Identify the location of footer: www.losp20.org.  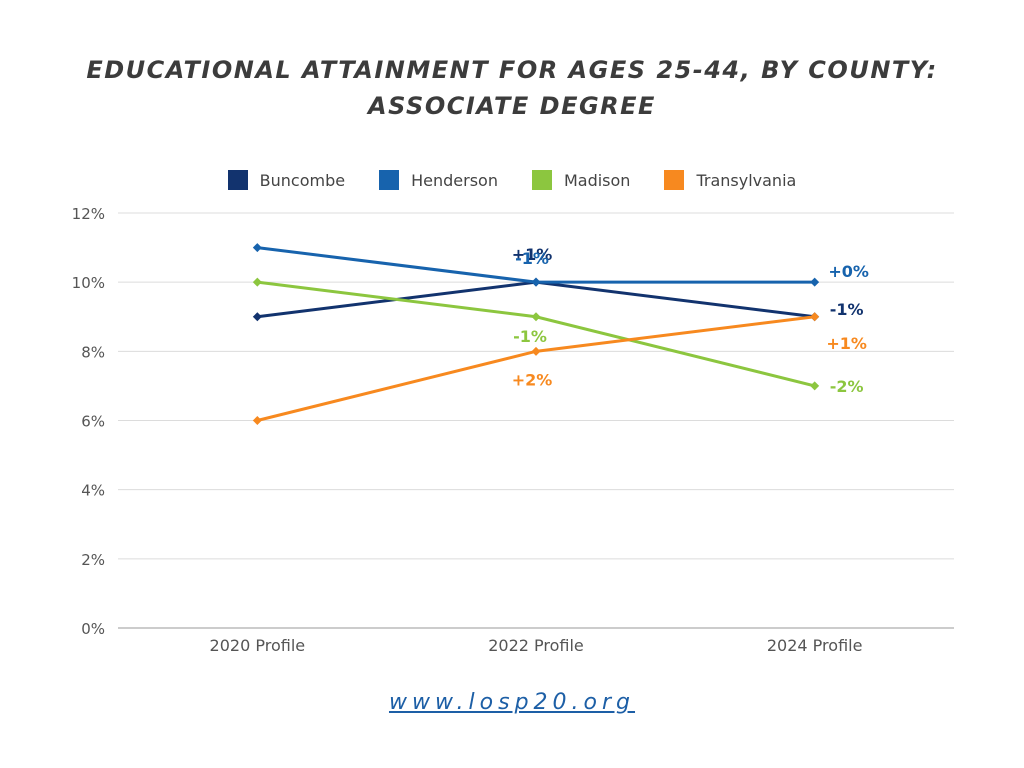
(512, 702).